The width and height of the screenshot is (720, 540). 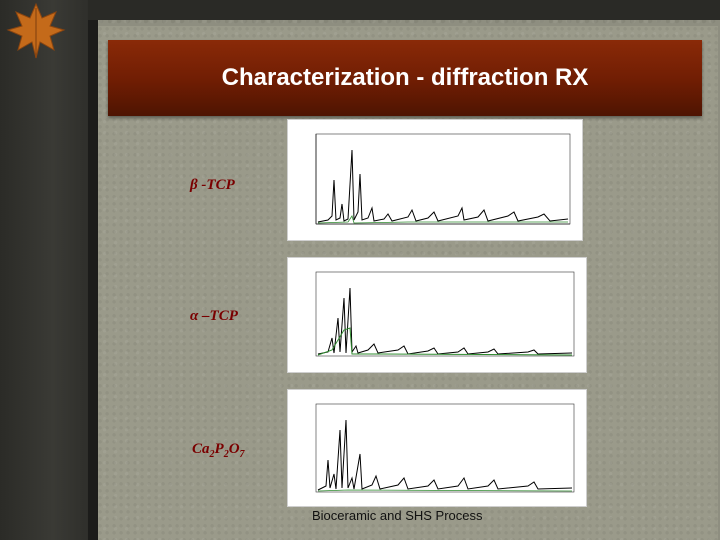 I want to click on label-ca2p2o7: Ca2P2O7, so click(x=218, y=450).